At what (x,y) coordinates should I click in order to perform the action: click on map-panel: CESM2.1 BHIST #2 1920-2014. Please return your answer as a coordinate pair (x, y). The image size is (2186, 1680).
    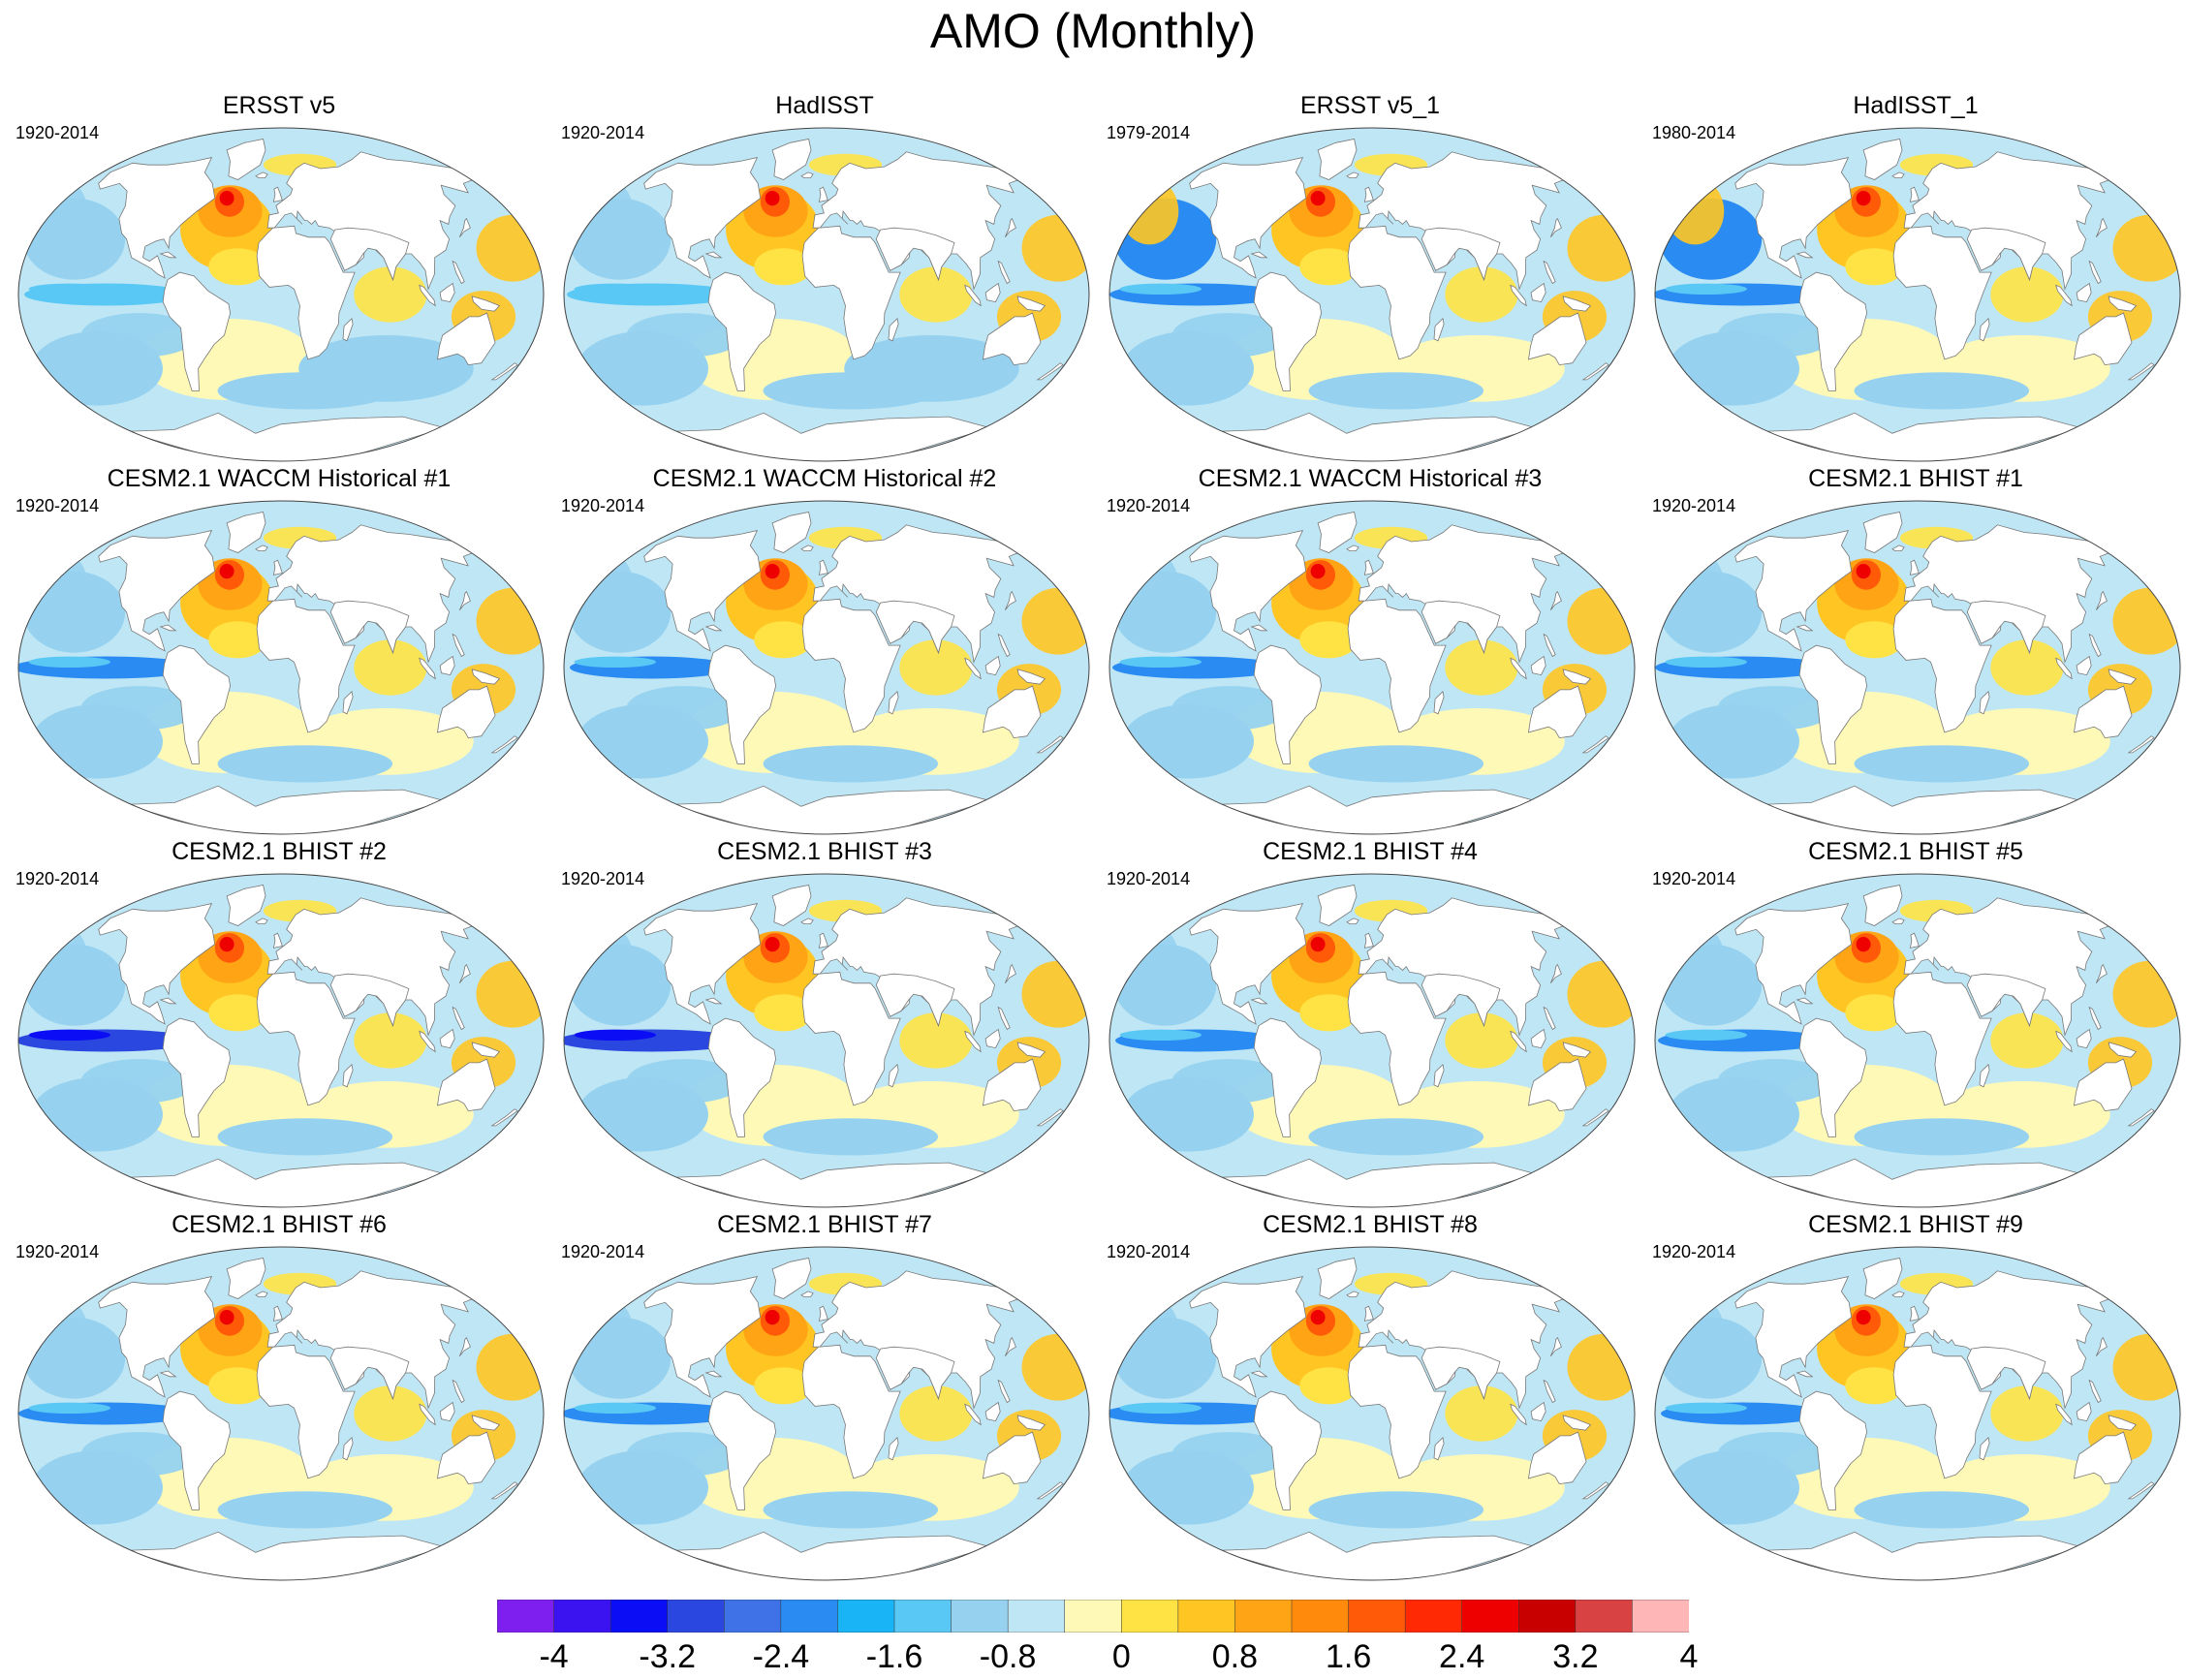
    Looking at the image, I should click on (279, 1023).